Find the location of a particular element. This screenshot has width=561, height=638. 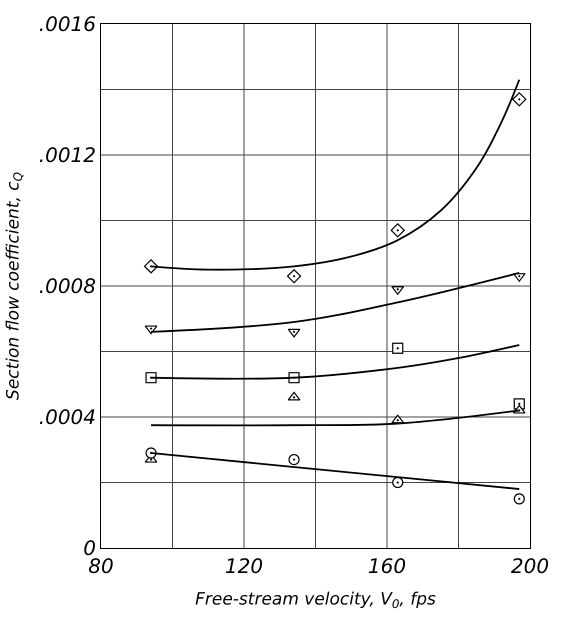

x-tick-label: 120 is located at coordinates (244, 566).